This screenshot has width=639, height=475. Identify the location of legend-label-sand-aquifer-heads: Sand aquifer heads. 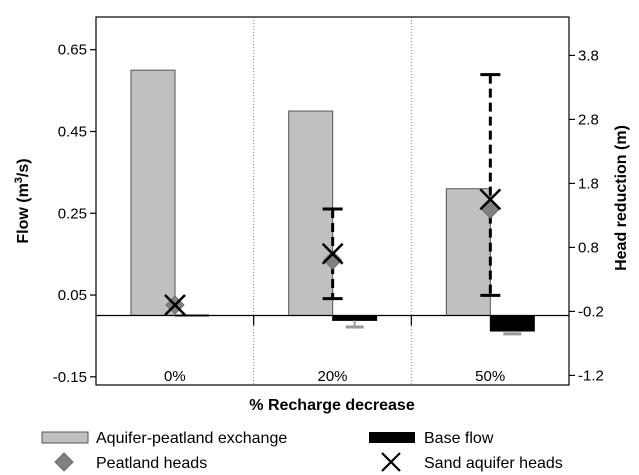
(493, 463).